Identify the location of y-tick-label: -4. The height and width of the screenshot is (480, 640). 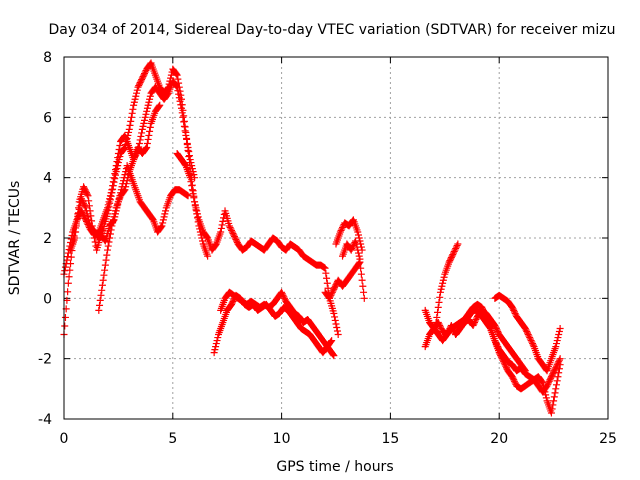
(45, 420).